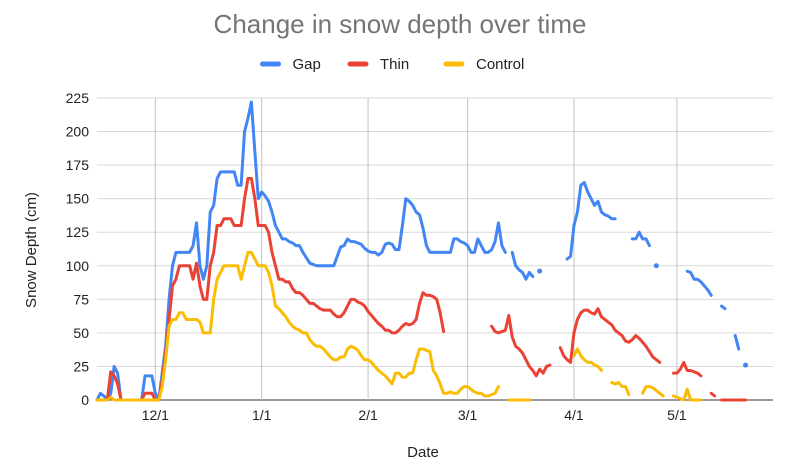  I want to click on legend-label-thin: Thin, so click(394, 64).